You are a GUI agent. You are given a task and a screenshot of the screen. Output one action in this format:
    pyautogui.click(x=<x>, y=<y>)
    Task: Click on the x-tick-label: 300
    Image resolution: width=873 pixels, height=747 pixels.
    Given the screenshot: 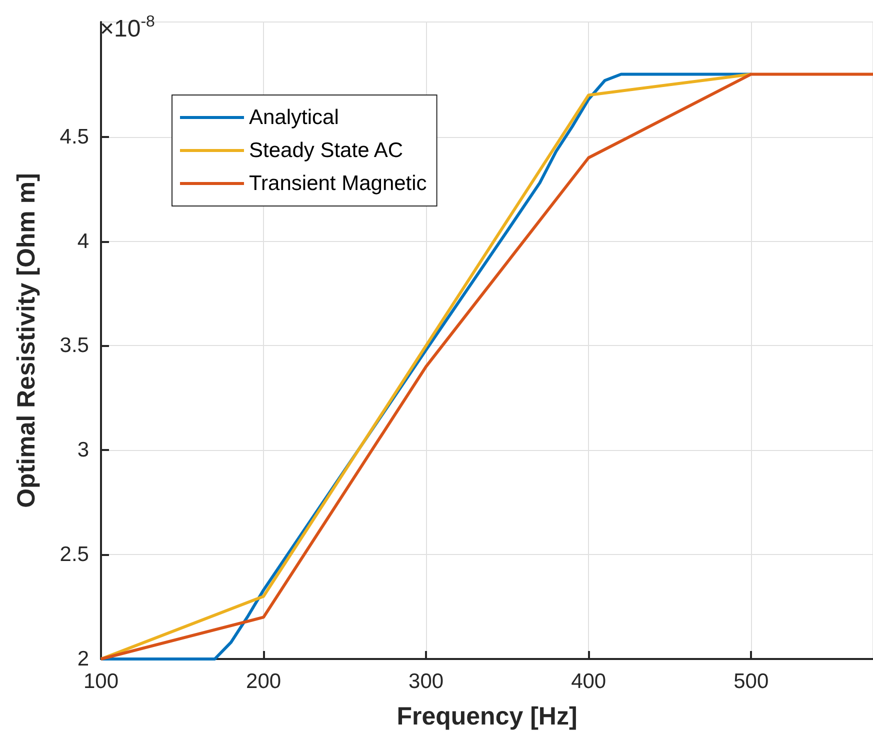 What is the action you would take?
    pyautogui.click(x=426, y=681)
    